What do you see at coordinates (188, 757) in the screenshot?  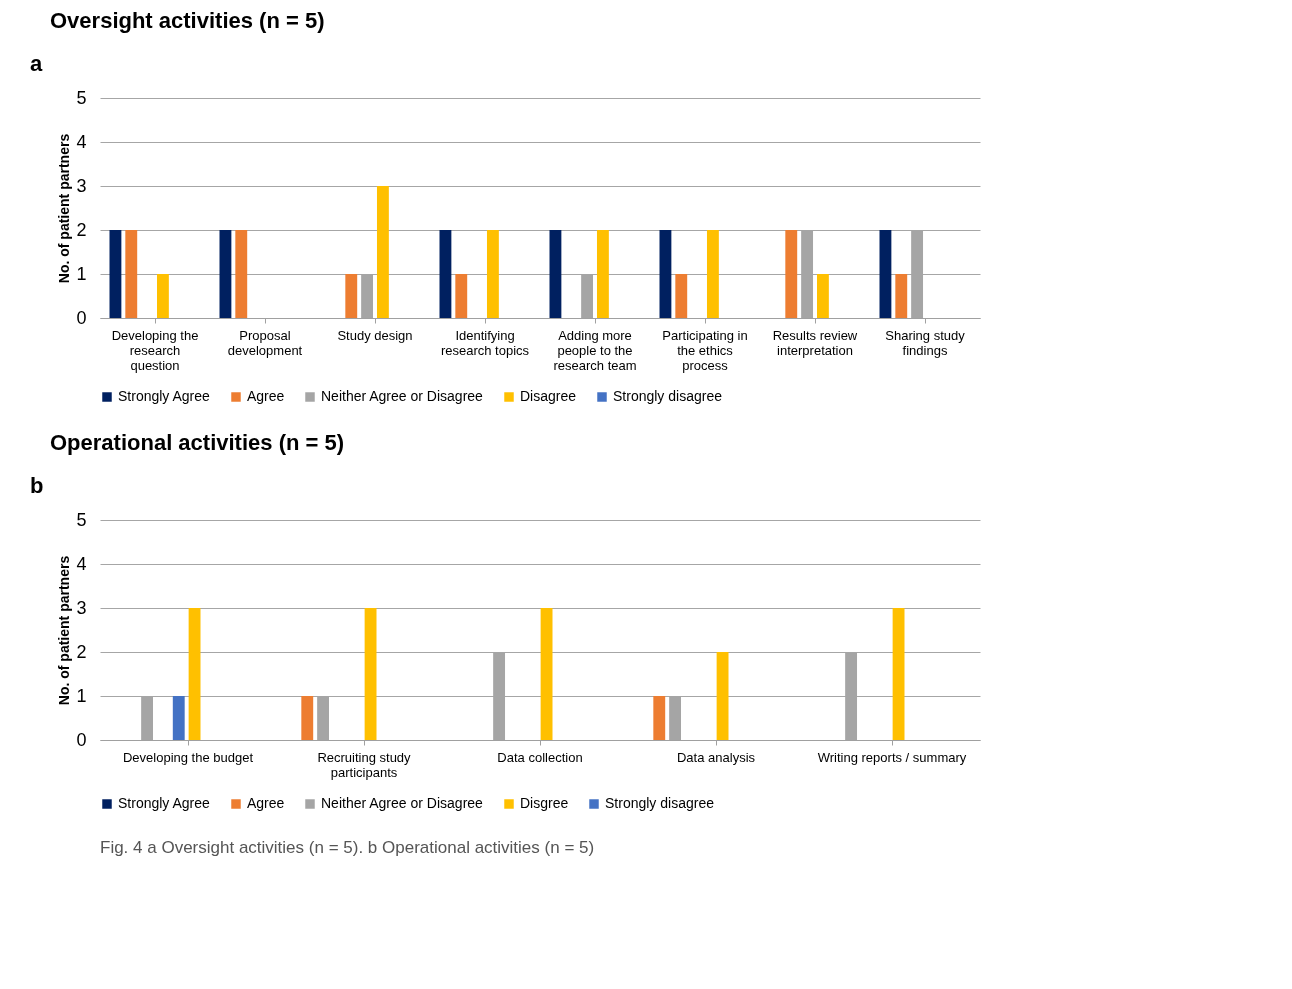 I see `x-tick-label: Developing the budget` at bounding box center [188, 757].